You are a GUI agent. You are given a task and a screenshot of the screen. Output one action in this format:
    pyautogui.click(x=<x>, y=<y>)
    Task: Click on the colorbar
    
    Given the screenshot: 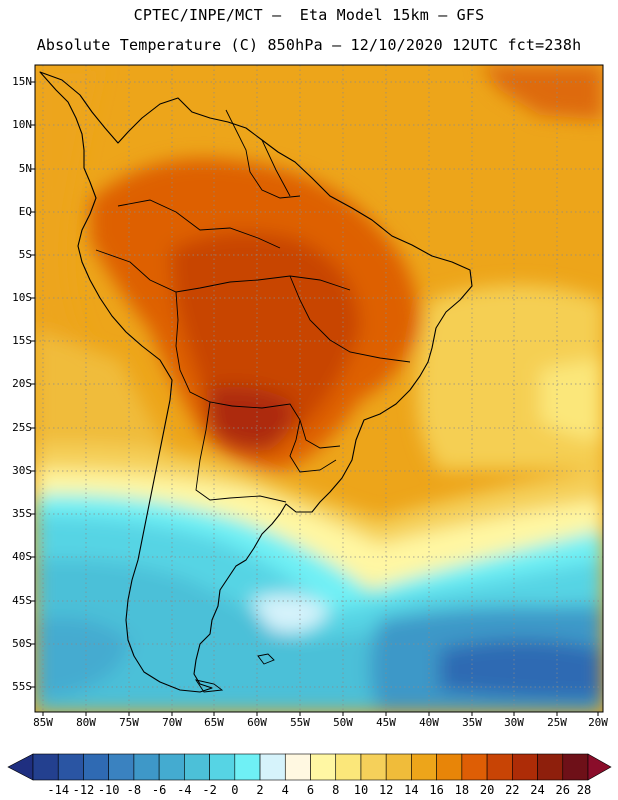 What is the action you would take?
    pyautogui.click(x=309, y=767)
    